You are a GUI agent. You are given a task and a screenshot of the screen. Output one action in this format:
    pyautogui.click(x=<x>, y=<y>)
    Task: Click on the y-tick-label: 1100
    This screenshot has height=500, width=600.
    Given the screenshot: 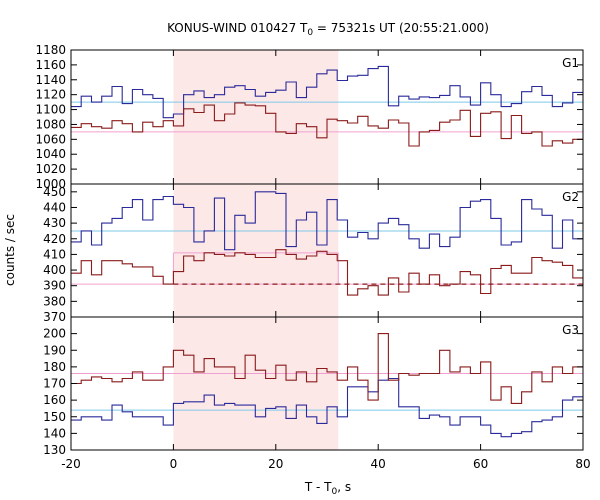 What is the action you would take?
    pyautogui.click(x=50, y=110)
    